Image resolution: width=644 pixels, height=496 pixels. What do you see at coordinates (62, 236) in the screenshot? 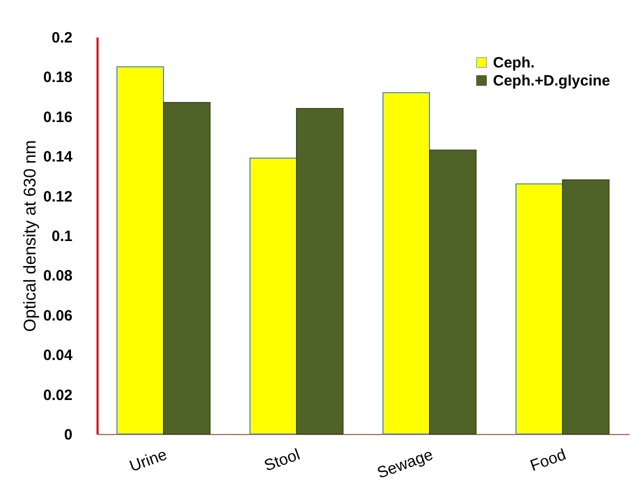
I see `y-tick-label: 0.1` at bounding box center [62, 236].